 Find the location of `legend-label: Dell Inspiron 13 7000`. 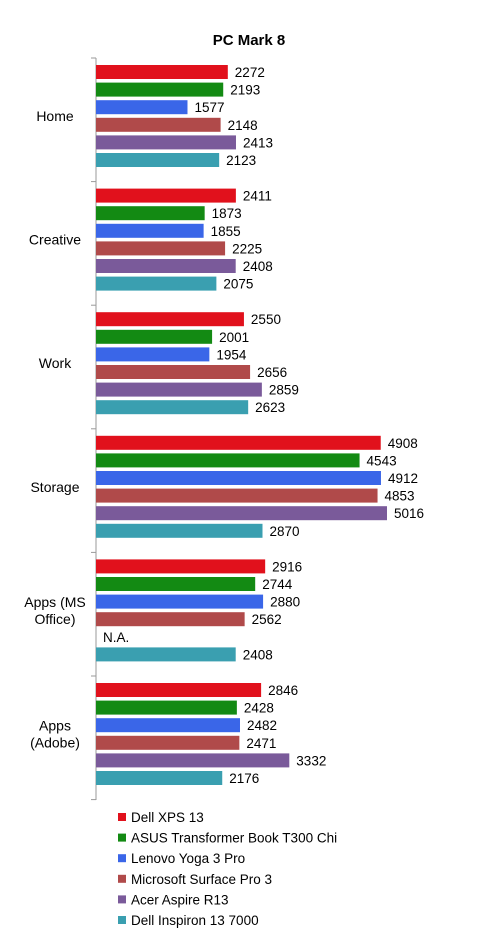

legend-label: Dell Inspiron 13 7000 is located at coordinates (195, 920).